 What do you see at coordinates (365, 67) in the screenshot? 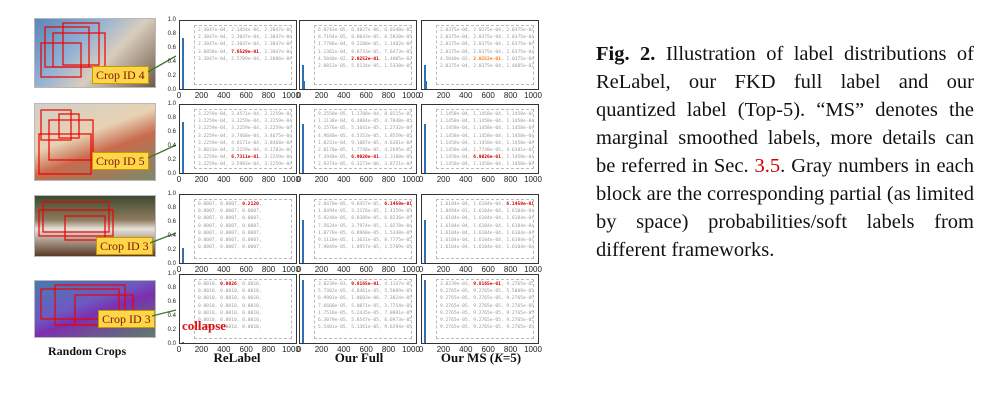
I see `prob-line: 2.0813e-05, 5.8134e-05, 1.5338e-05,` at bounding box center [365, 67].